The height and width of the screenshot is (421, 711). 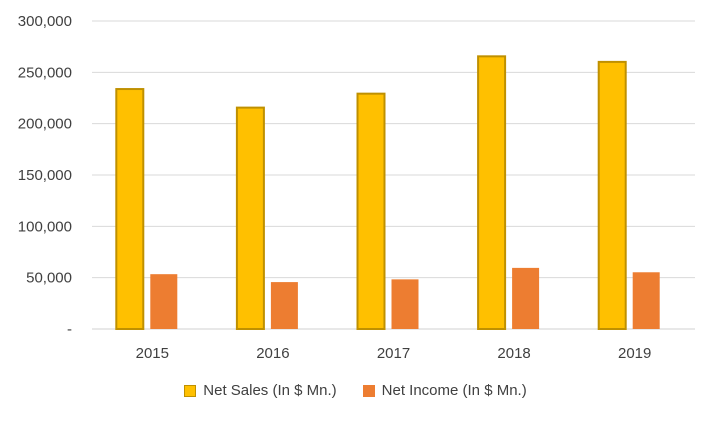 I want to click on legend-item-net-income: Net Income (In $ Mn.), so click(x=444, y=390).